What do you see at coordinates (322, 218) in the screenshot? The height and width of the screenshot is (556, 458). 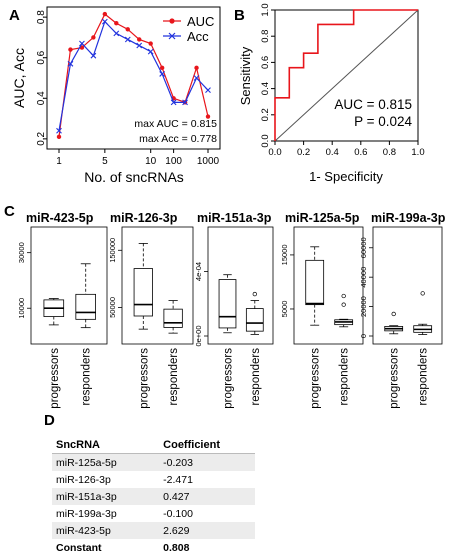 I see `boxplot-title-4: miR-125a-5p` at bounding box center [322, 218].